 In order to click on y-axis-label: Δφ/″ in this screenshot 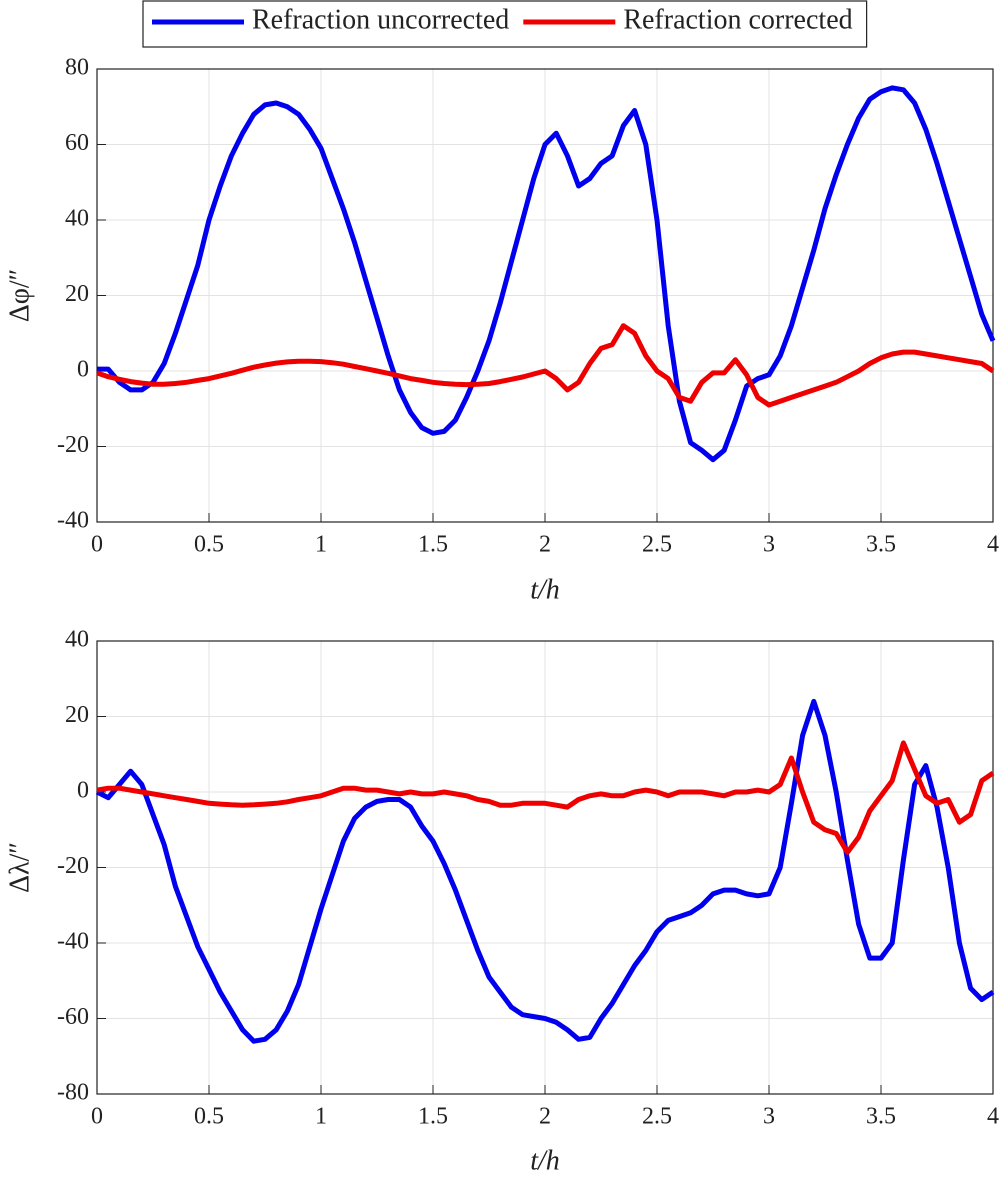, I will do `click(19, 296)`.